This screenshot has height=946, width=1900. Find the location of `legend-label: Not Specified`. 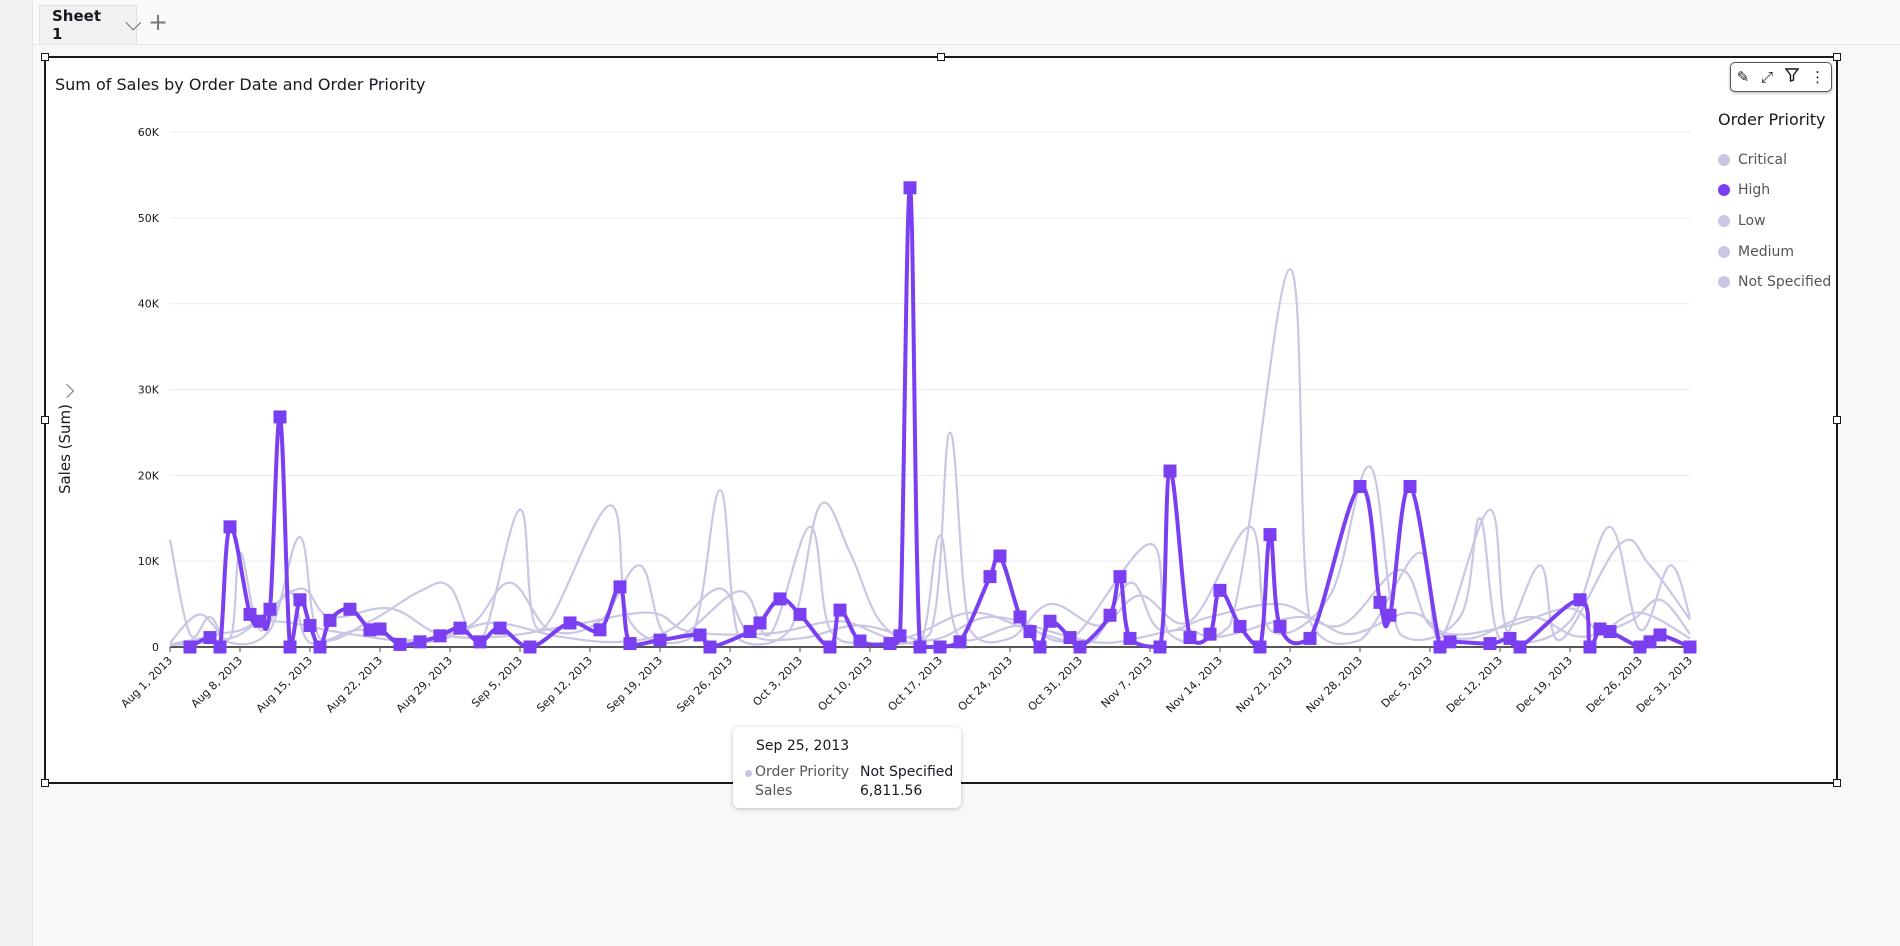

legend-label: Not Specified is located at coordinates (1785, 282).